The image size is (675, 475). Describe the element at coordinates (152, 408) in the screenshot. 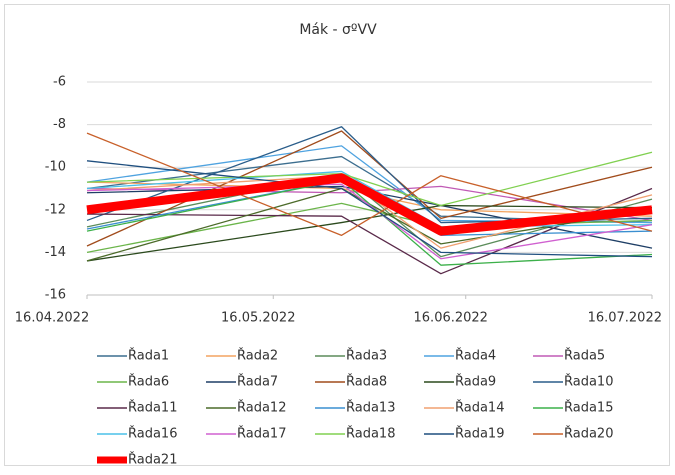

I see `legend-label: Řada11` at that location.